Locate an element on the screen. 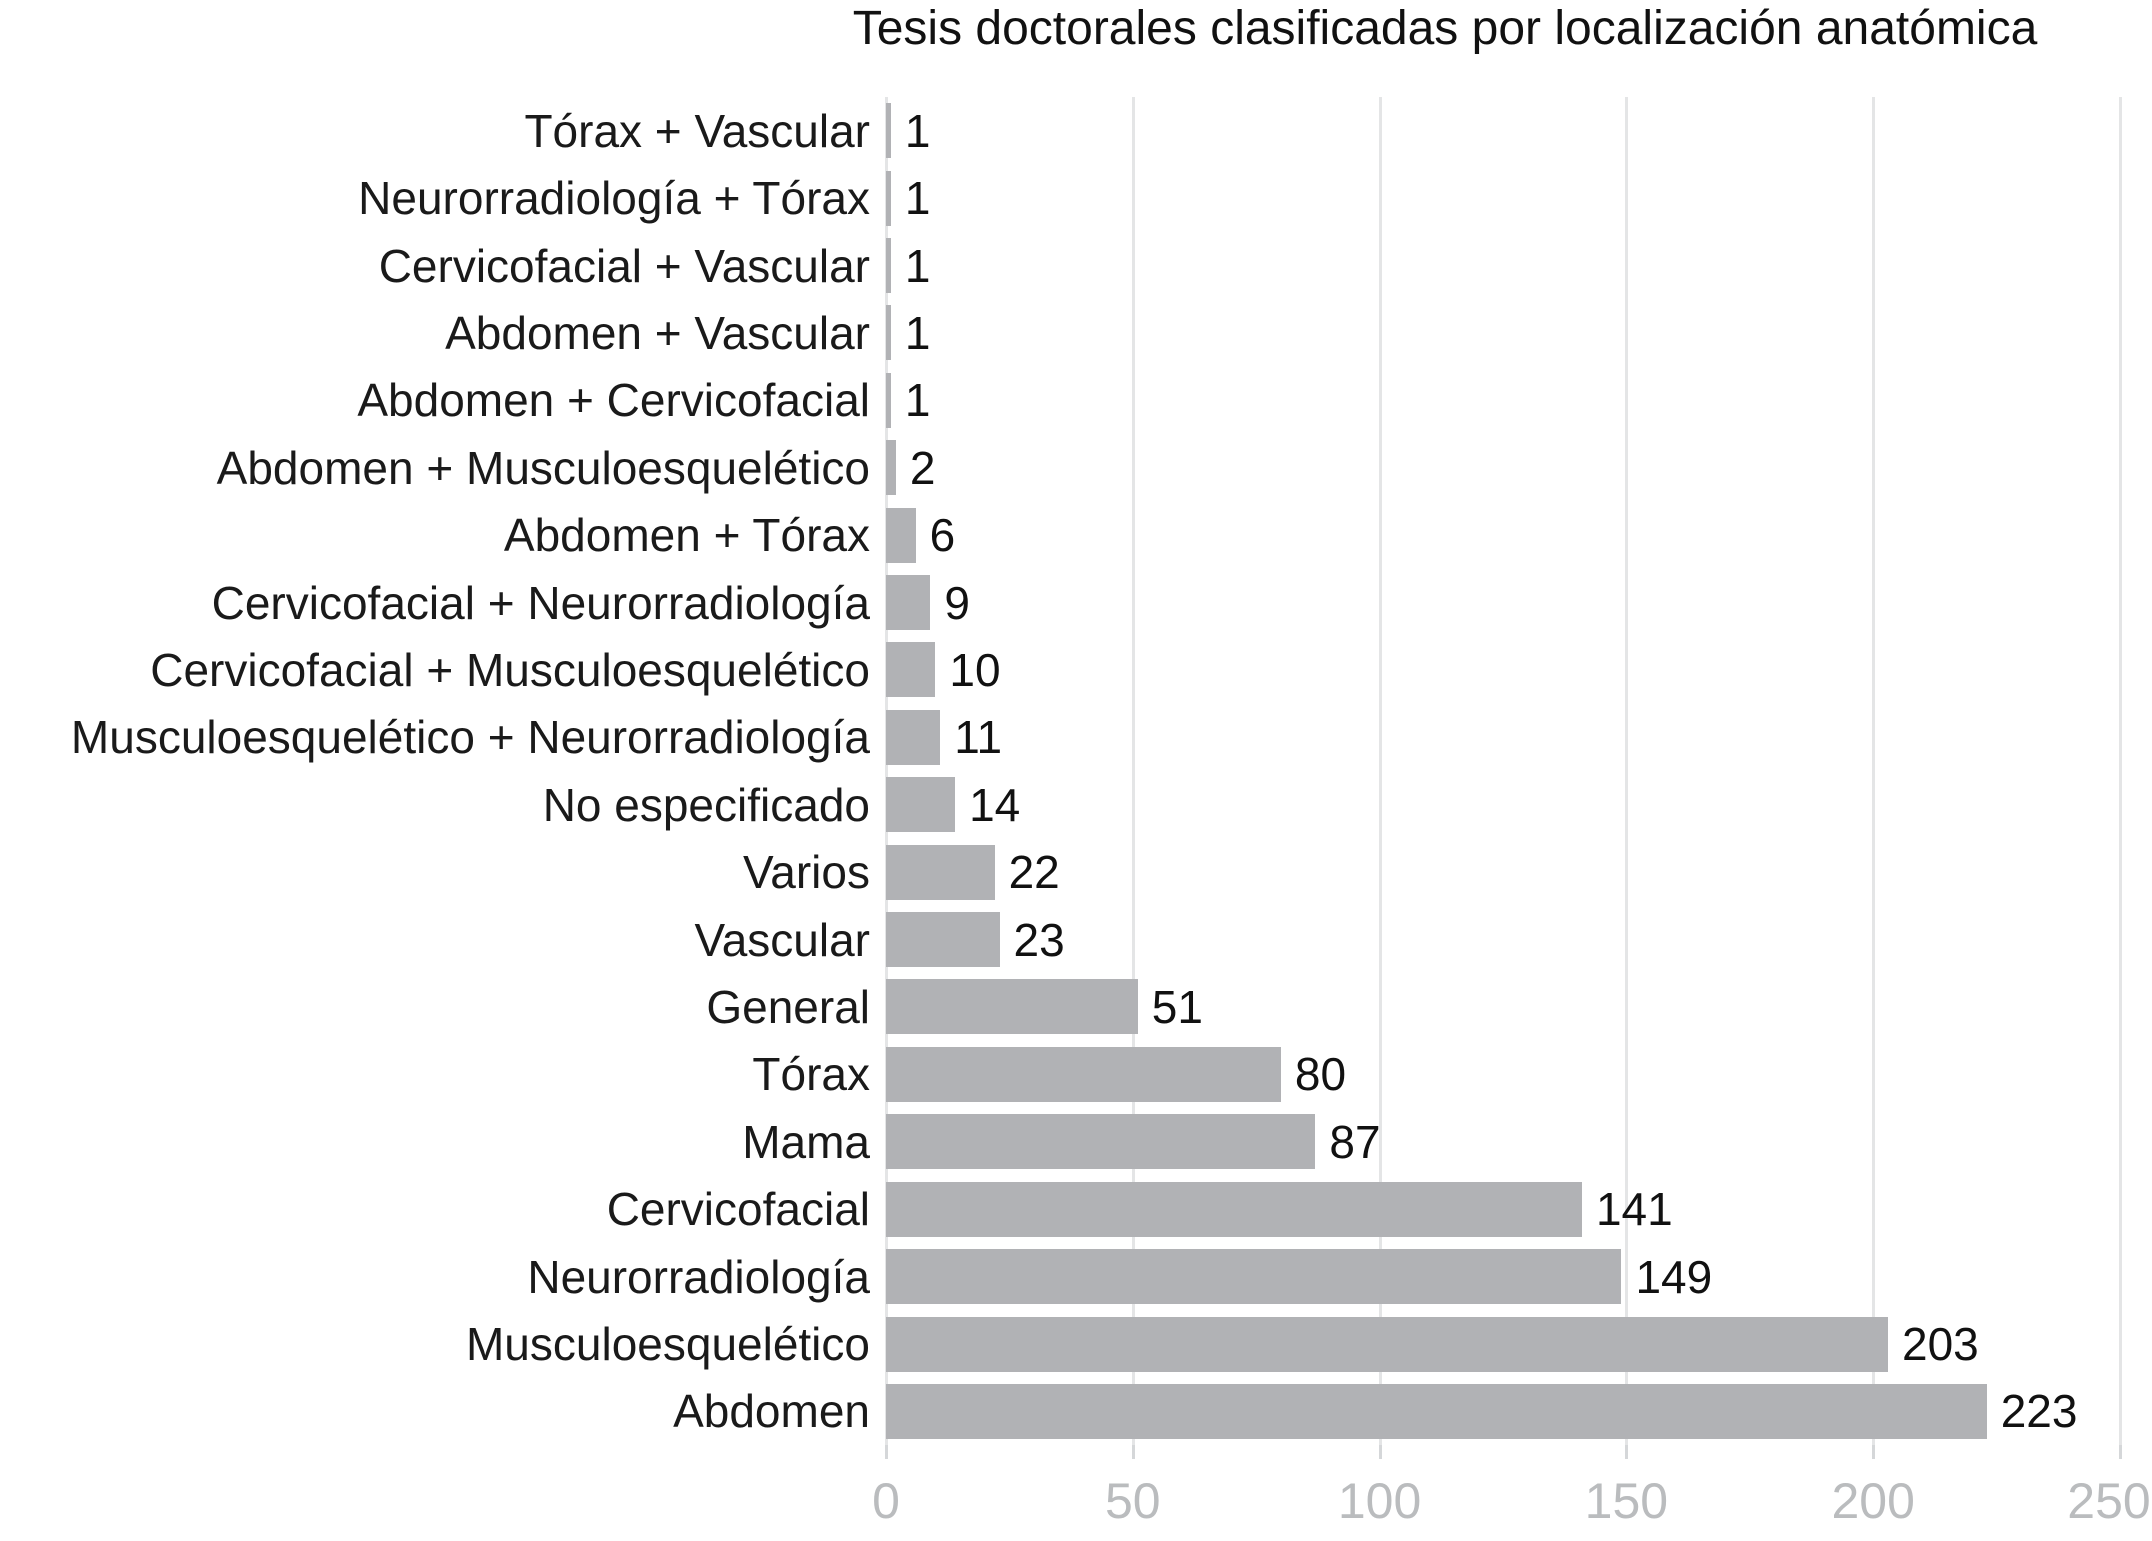  value-label: 203 is located at coordinates (1940, 1344).